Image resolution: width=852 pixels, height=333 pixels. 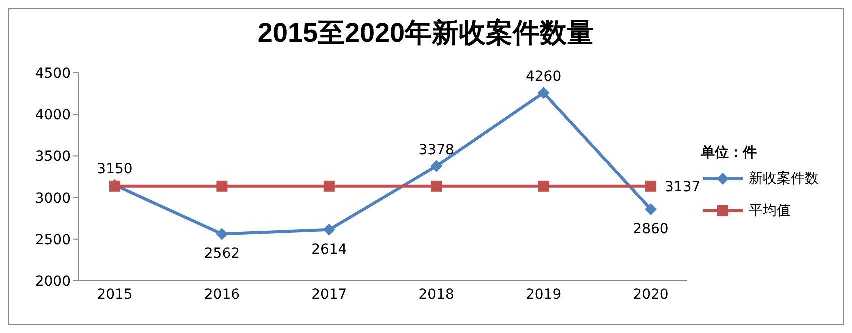 I want to click on legend-label: 平均值, so click(x=770, y=211).